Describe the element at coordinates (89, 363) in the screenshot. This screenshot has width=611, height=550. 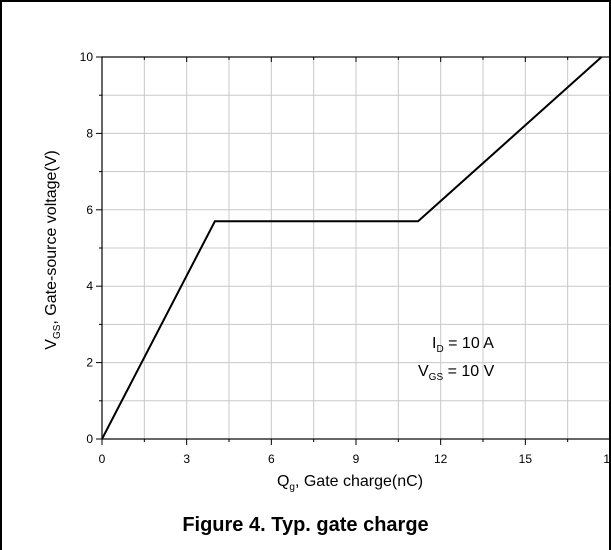
I see `y-tick-label: 2` at that location.